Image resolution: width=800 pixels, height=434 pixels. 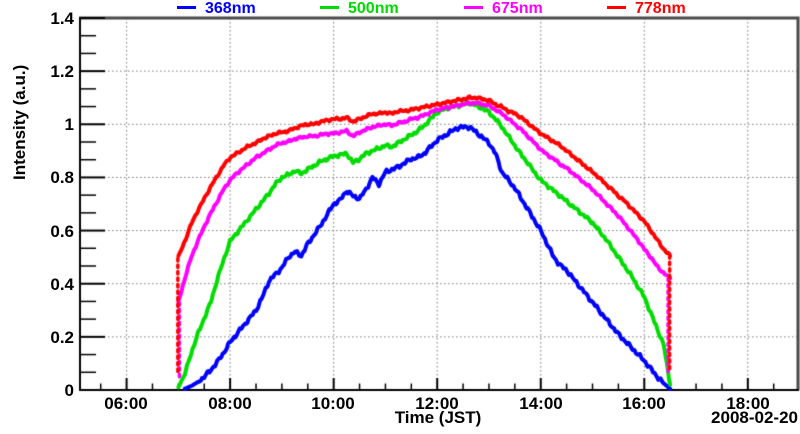 What do you see at coordinates (230, 403) in the screenshot?
I see `x-tick-label-0800: 08:00` at bounding box center [230, 403].